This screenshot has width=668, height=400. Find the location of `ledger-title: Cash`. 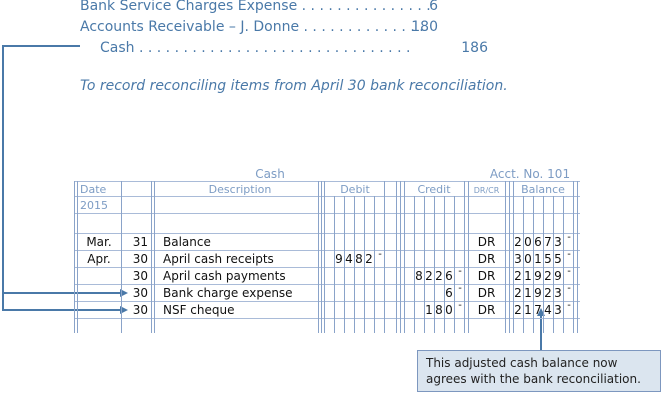

ledger-title: Cash is located at coordinates (270, 174).